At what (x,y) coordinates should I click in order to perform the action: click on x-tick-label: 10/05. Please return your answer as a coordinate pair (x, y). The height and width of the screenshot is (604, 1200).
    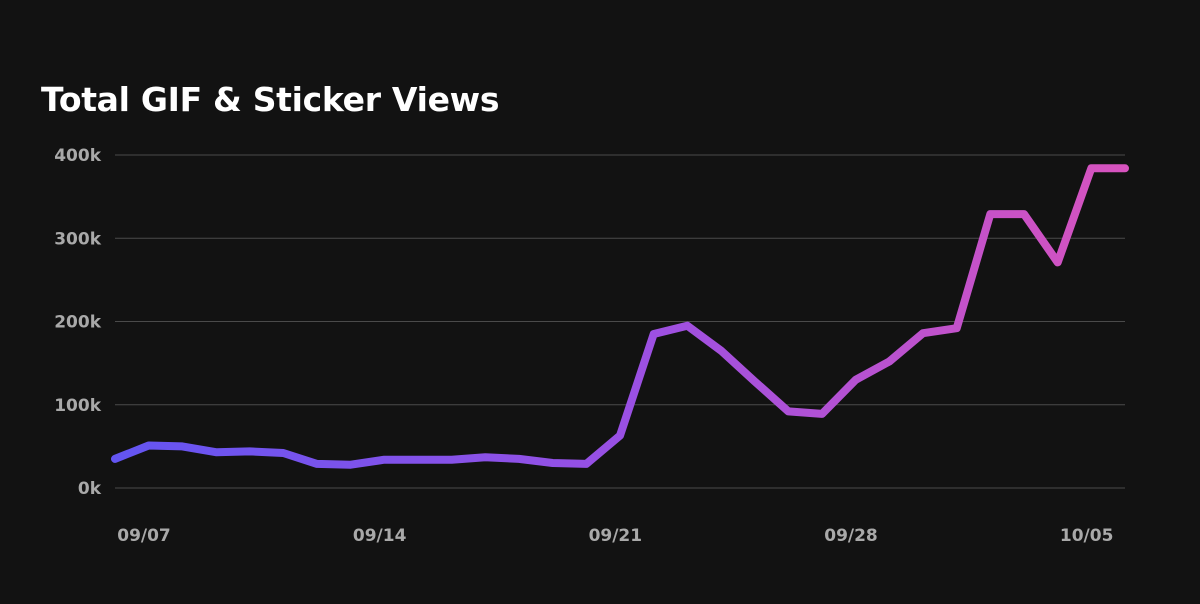
    Looking at the image, I should click on (1087, 536).